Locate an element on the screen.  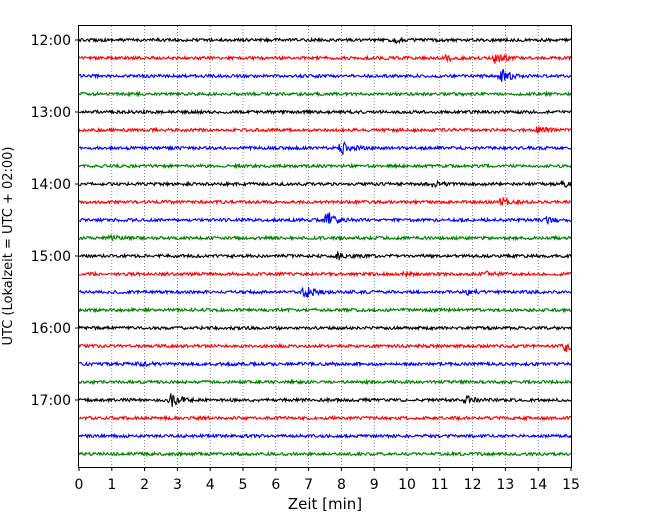
y-tick-label: 16:00 is located at coordinates (51, 329).